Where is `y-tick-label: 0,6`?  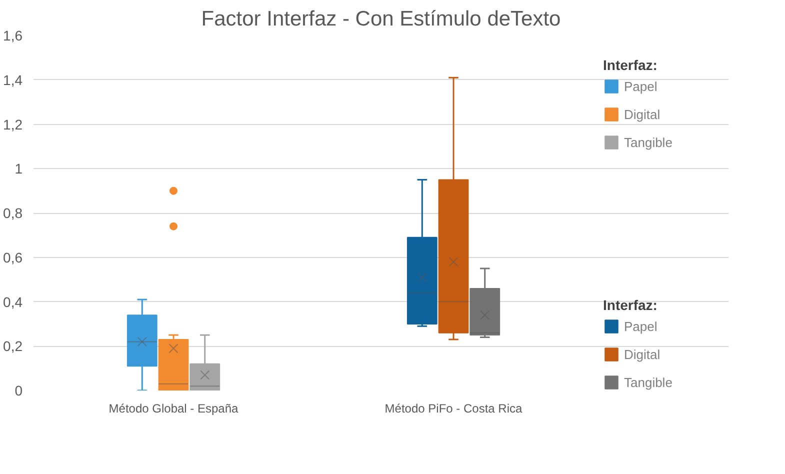 y-tick-label: 0,6 is located at coordinates (13, 257).